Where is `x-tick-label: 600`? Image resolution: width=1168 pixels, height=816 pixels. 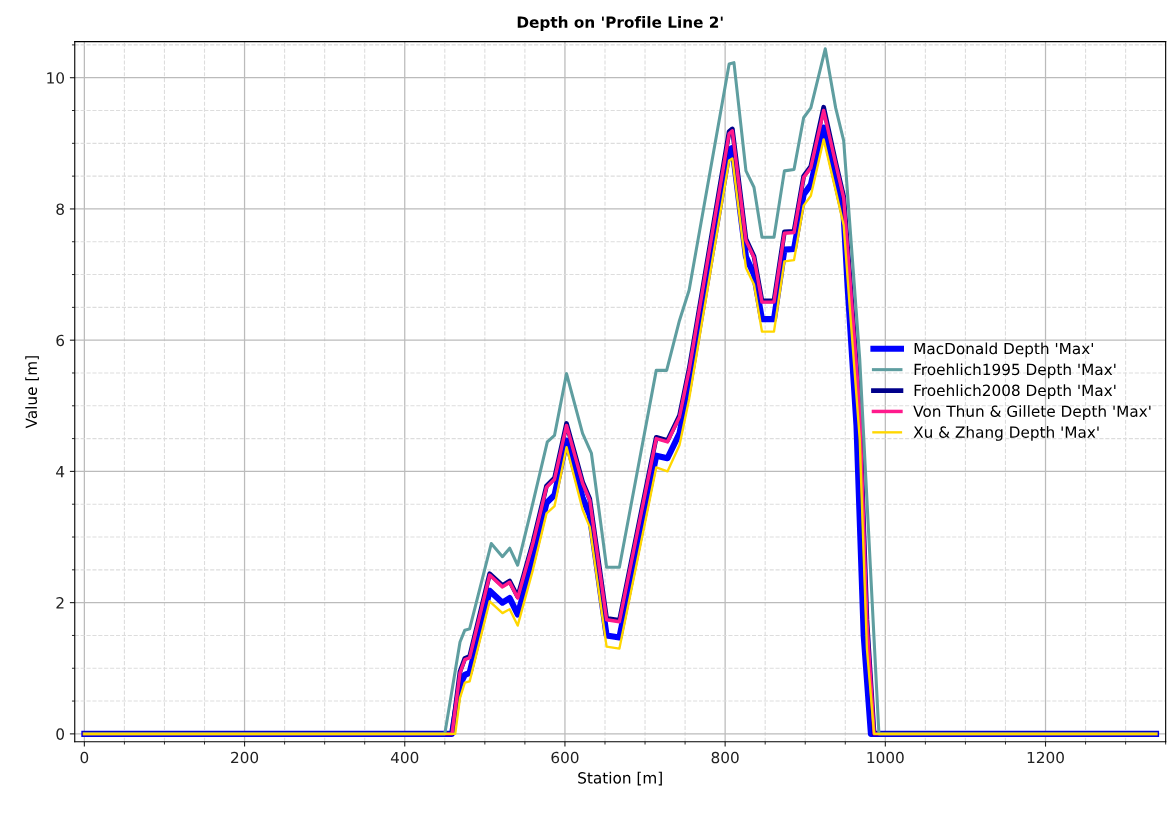 x-tick-label: 600 is located at coordinates (565, 757).